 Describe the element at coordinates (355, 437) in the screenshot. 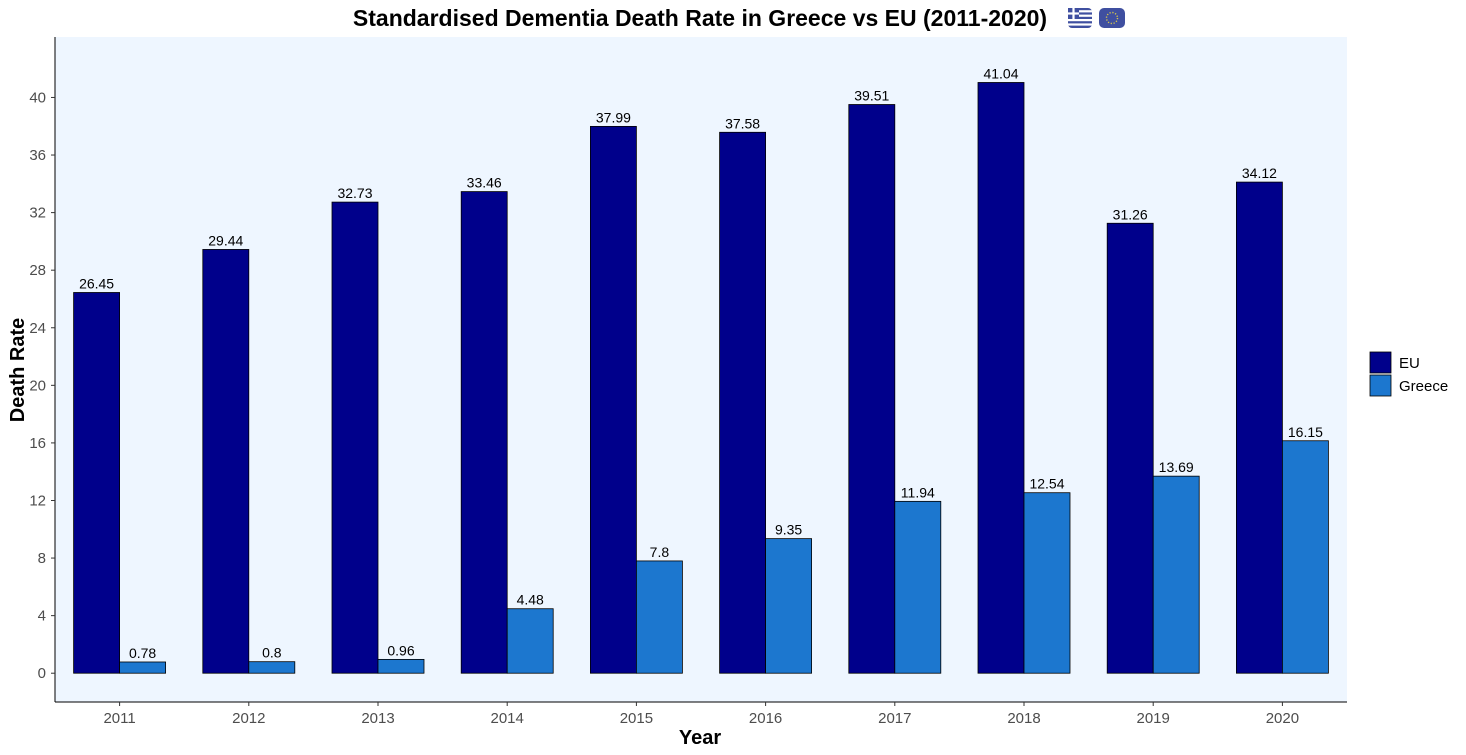

I see `bar-eu-2013` at that location.